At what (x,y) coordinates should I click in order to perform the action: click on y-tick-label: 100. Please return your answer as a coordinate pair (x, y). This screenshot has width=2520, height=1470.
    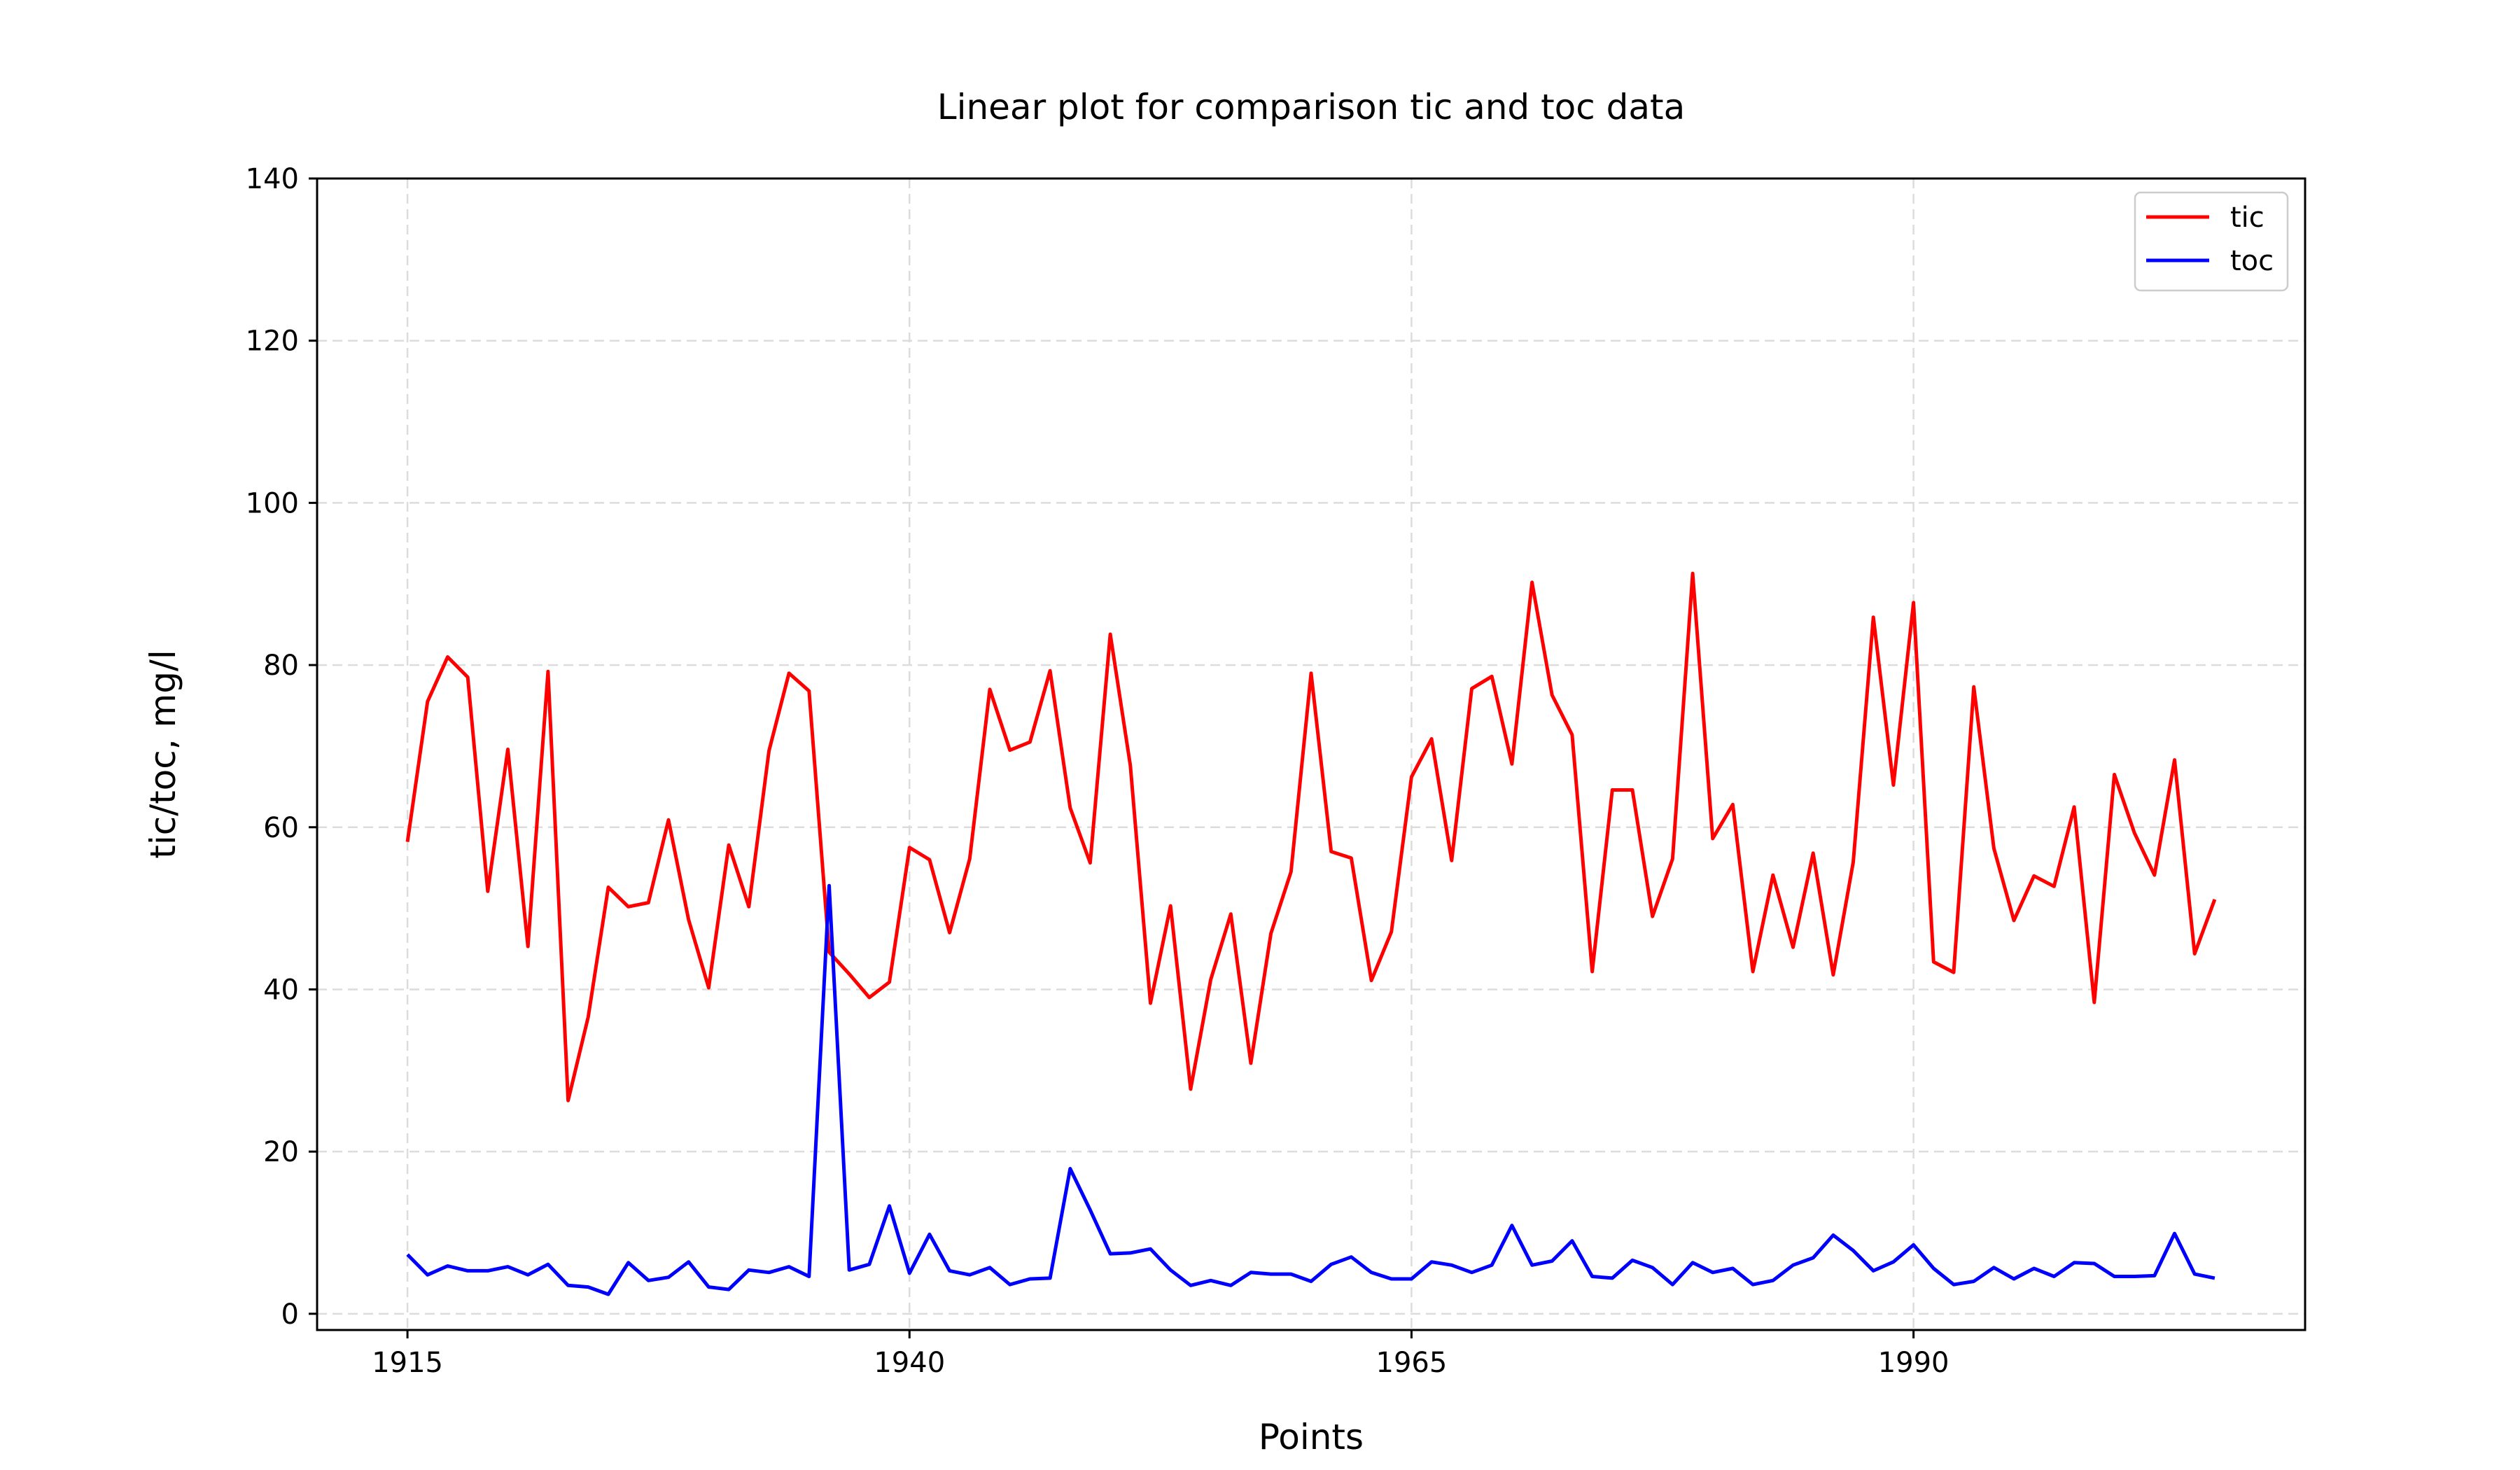
    Looking at the image, I should click on (272, 503).